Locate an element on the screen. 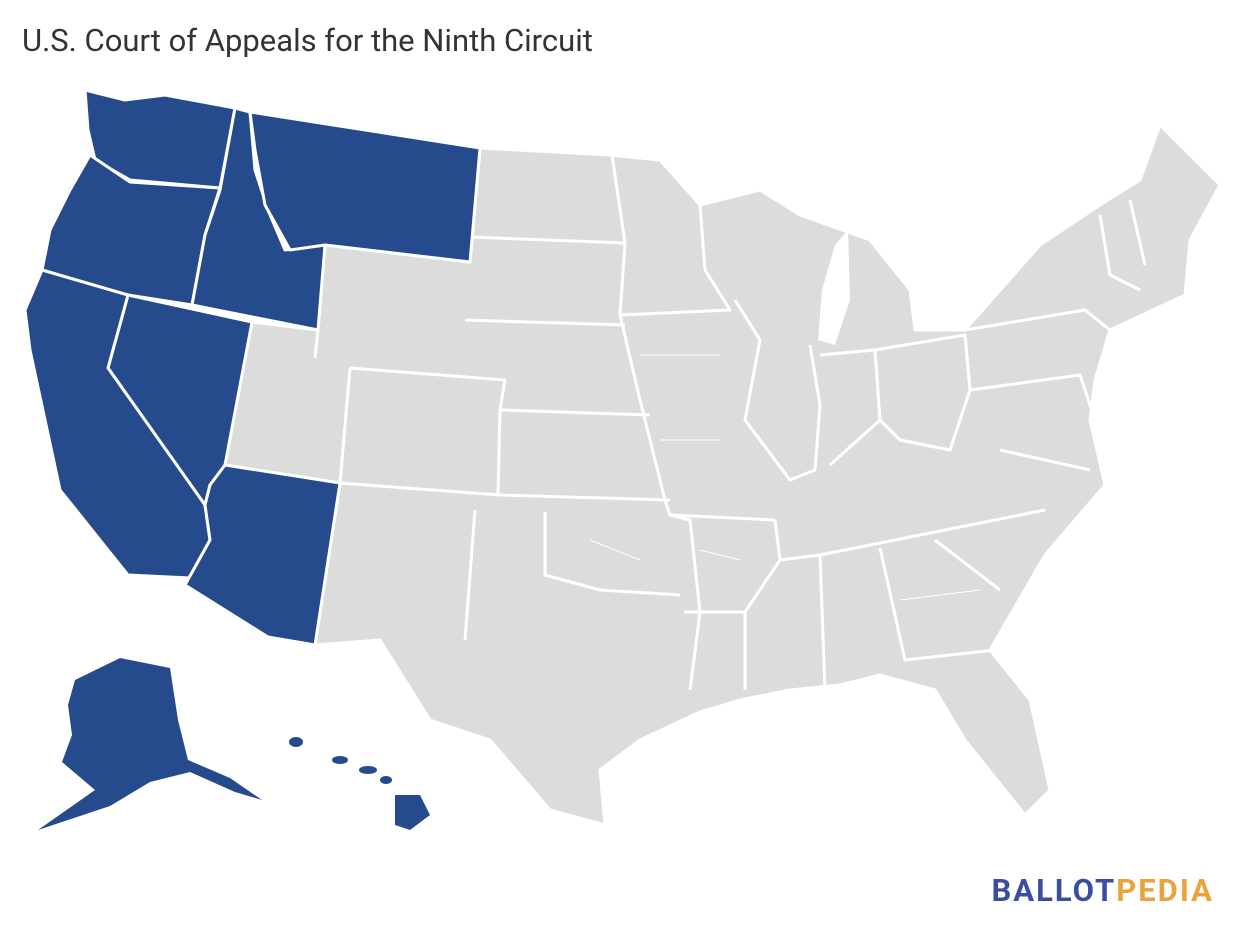  montana is located at coordinates (365, 187).